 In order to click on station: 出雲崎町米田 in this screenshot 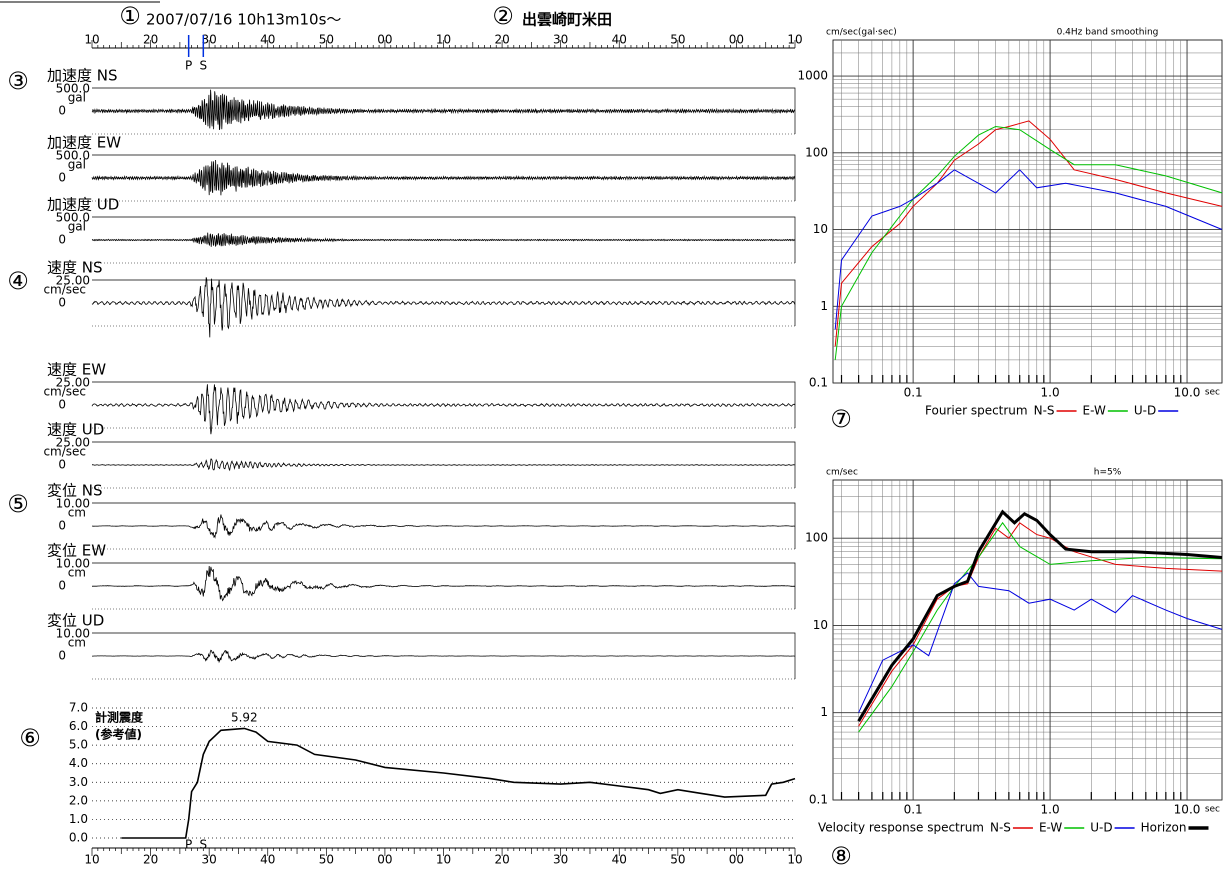, I will do `click(567, 20)`.